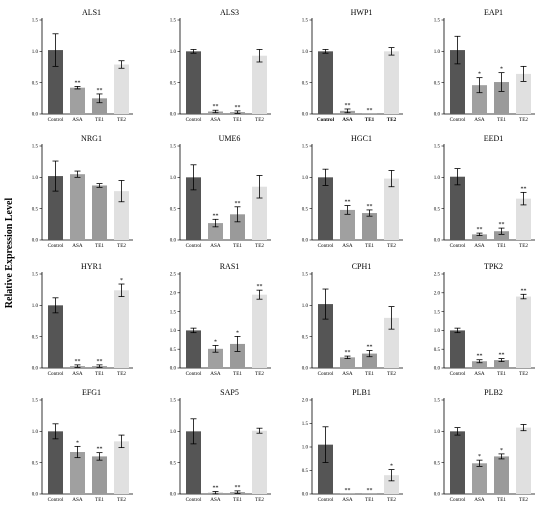  I want to click on panel-title: CPH1, so click(362, 266).